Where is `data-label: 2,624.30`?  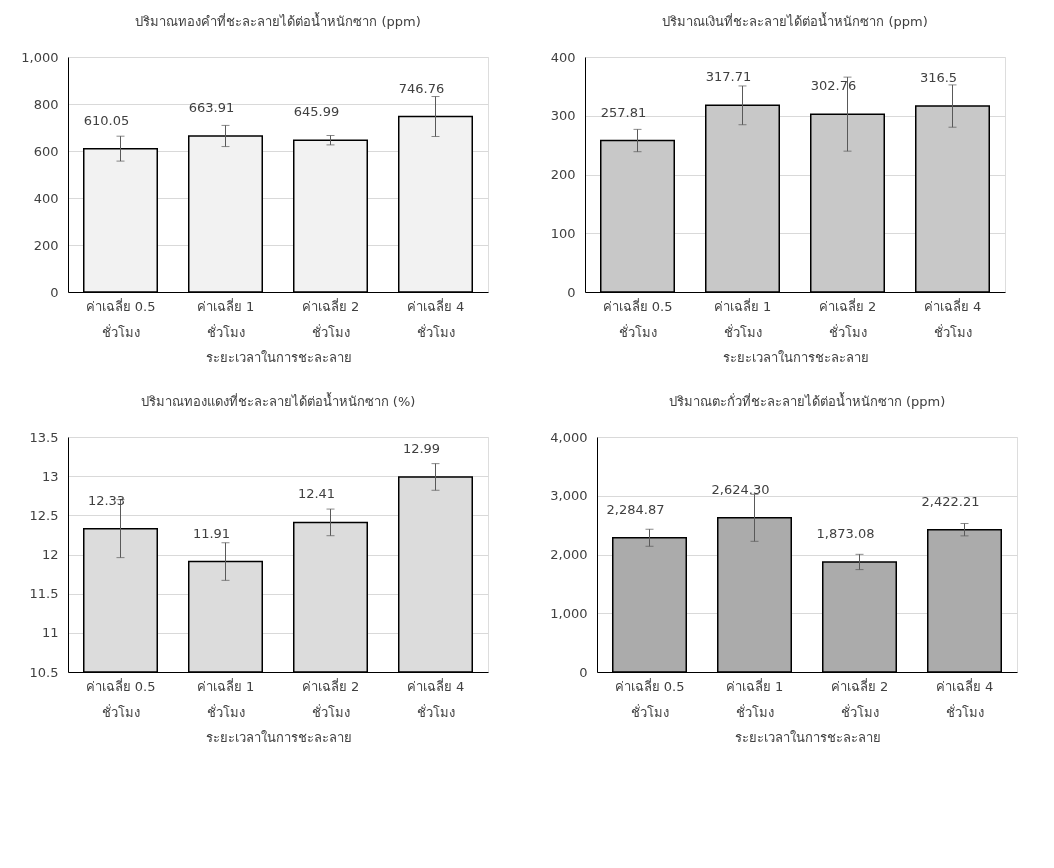 data-label: 2,624.30 is located at coordinates (740, 489).